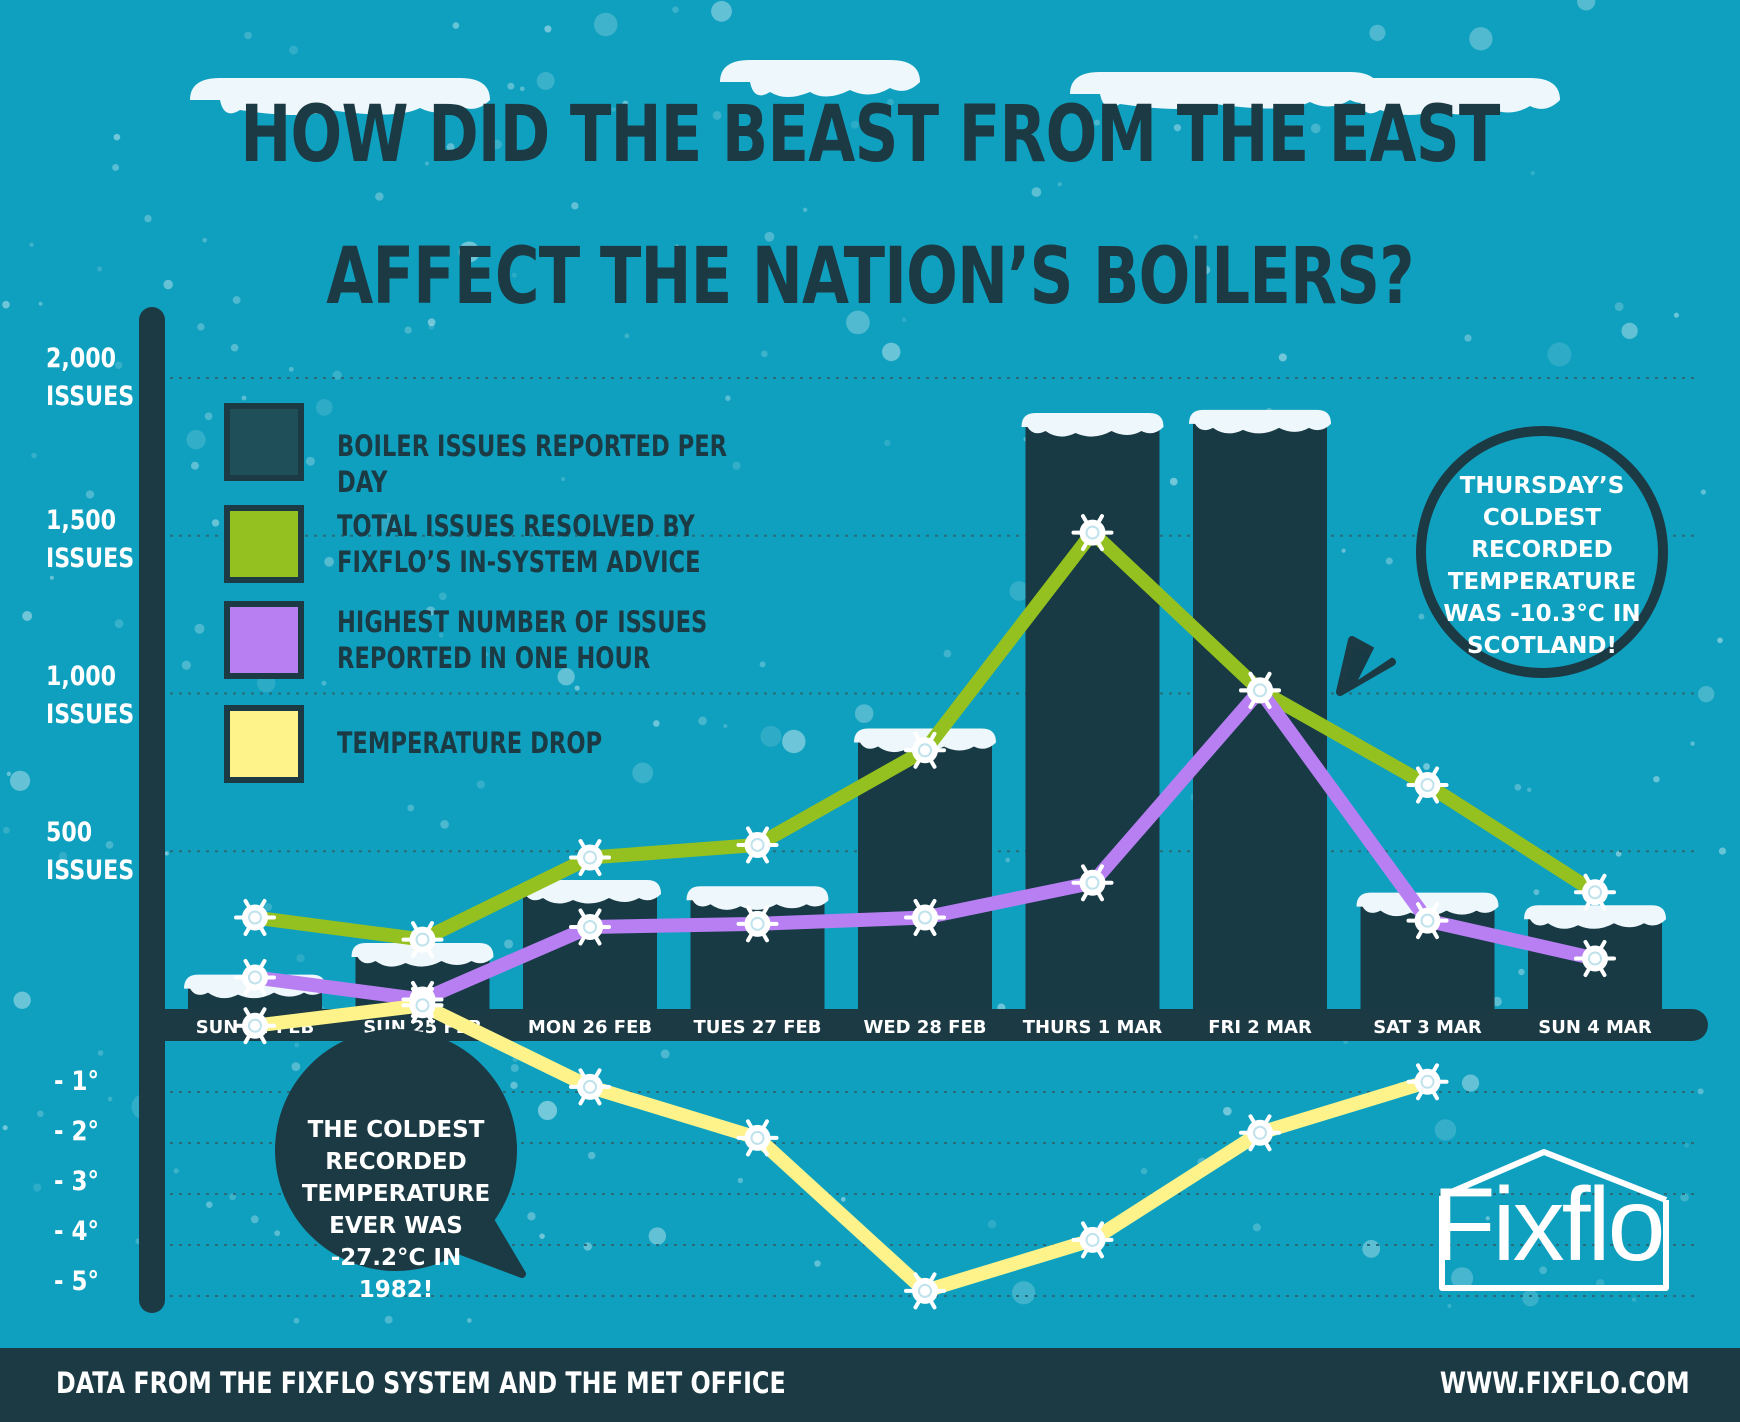  What do you see at coordinates (1595, 917) in the screenshot?
I see `bar-snow-cap` at bounding box center [1595, 917].